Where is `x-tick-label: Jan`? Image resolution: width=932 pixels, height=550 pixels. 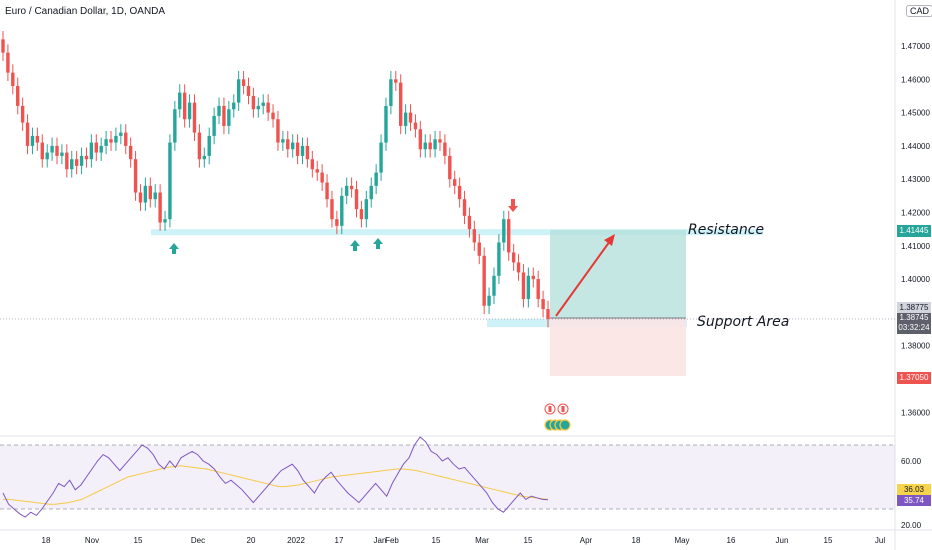
x-tick-label: Jan is located at coordinates (380, 540).